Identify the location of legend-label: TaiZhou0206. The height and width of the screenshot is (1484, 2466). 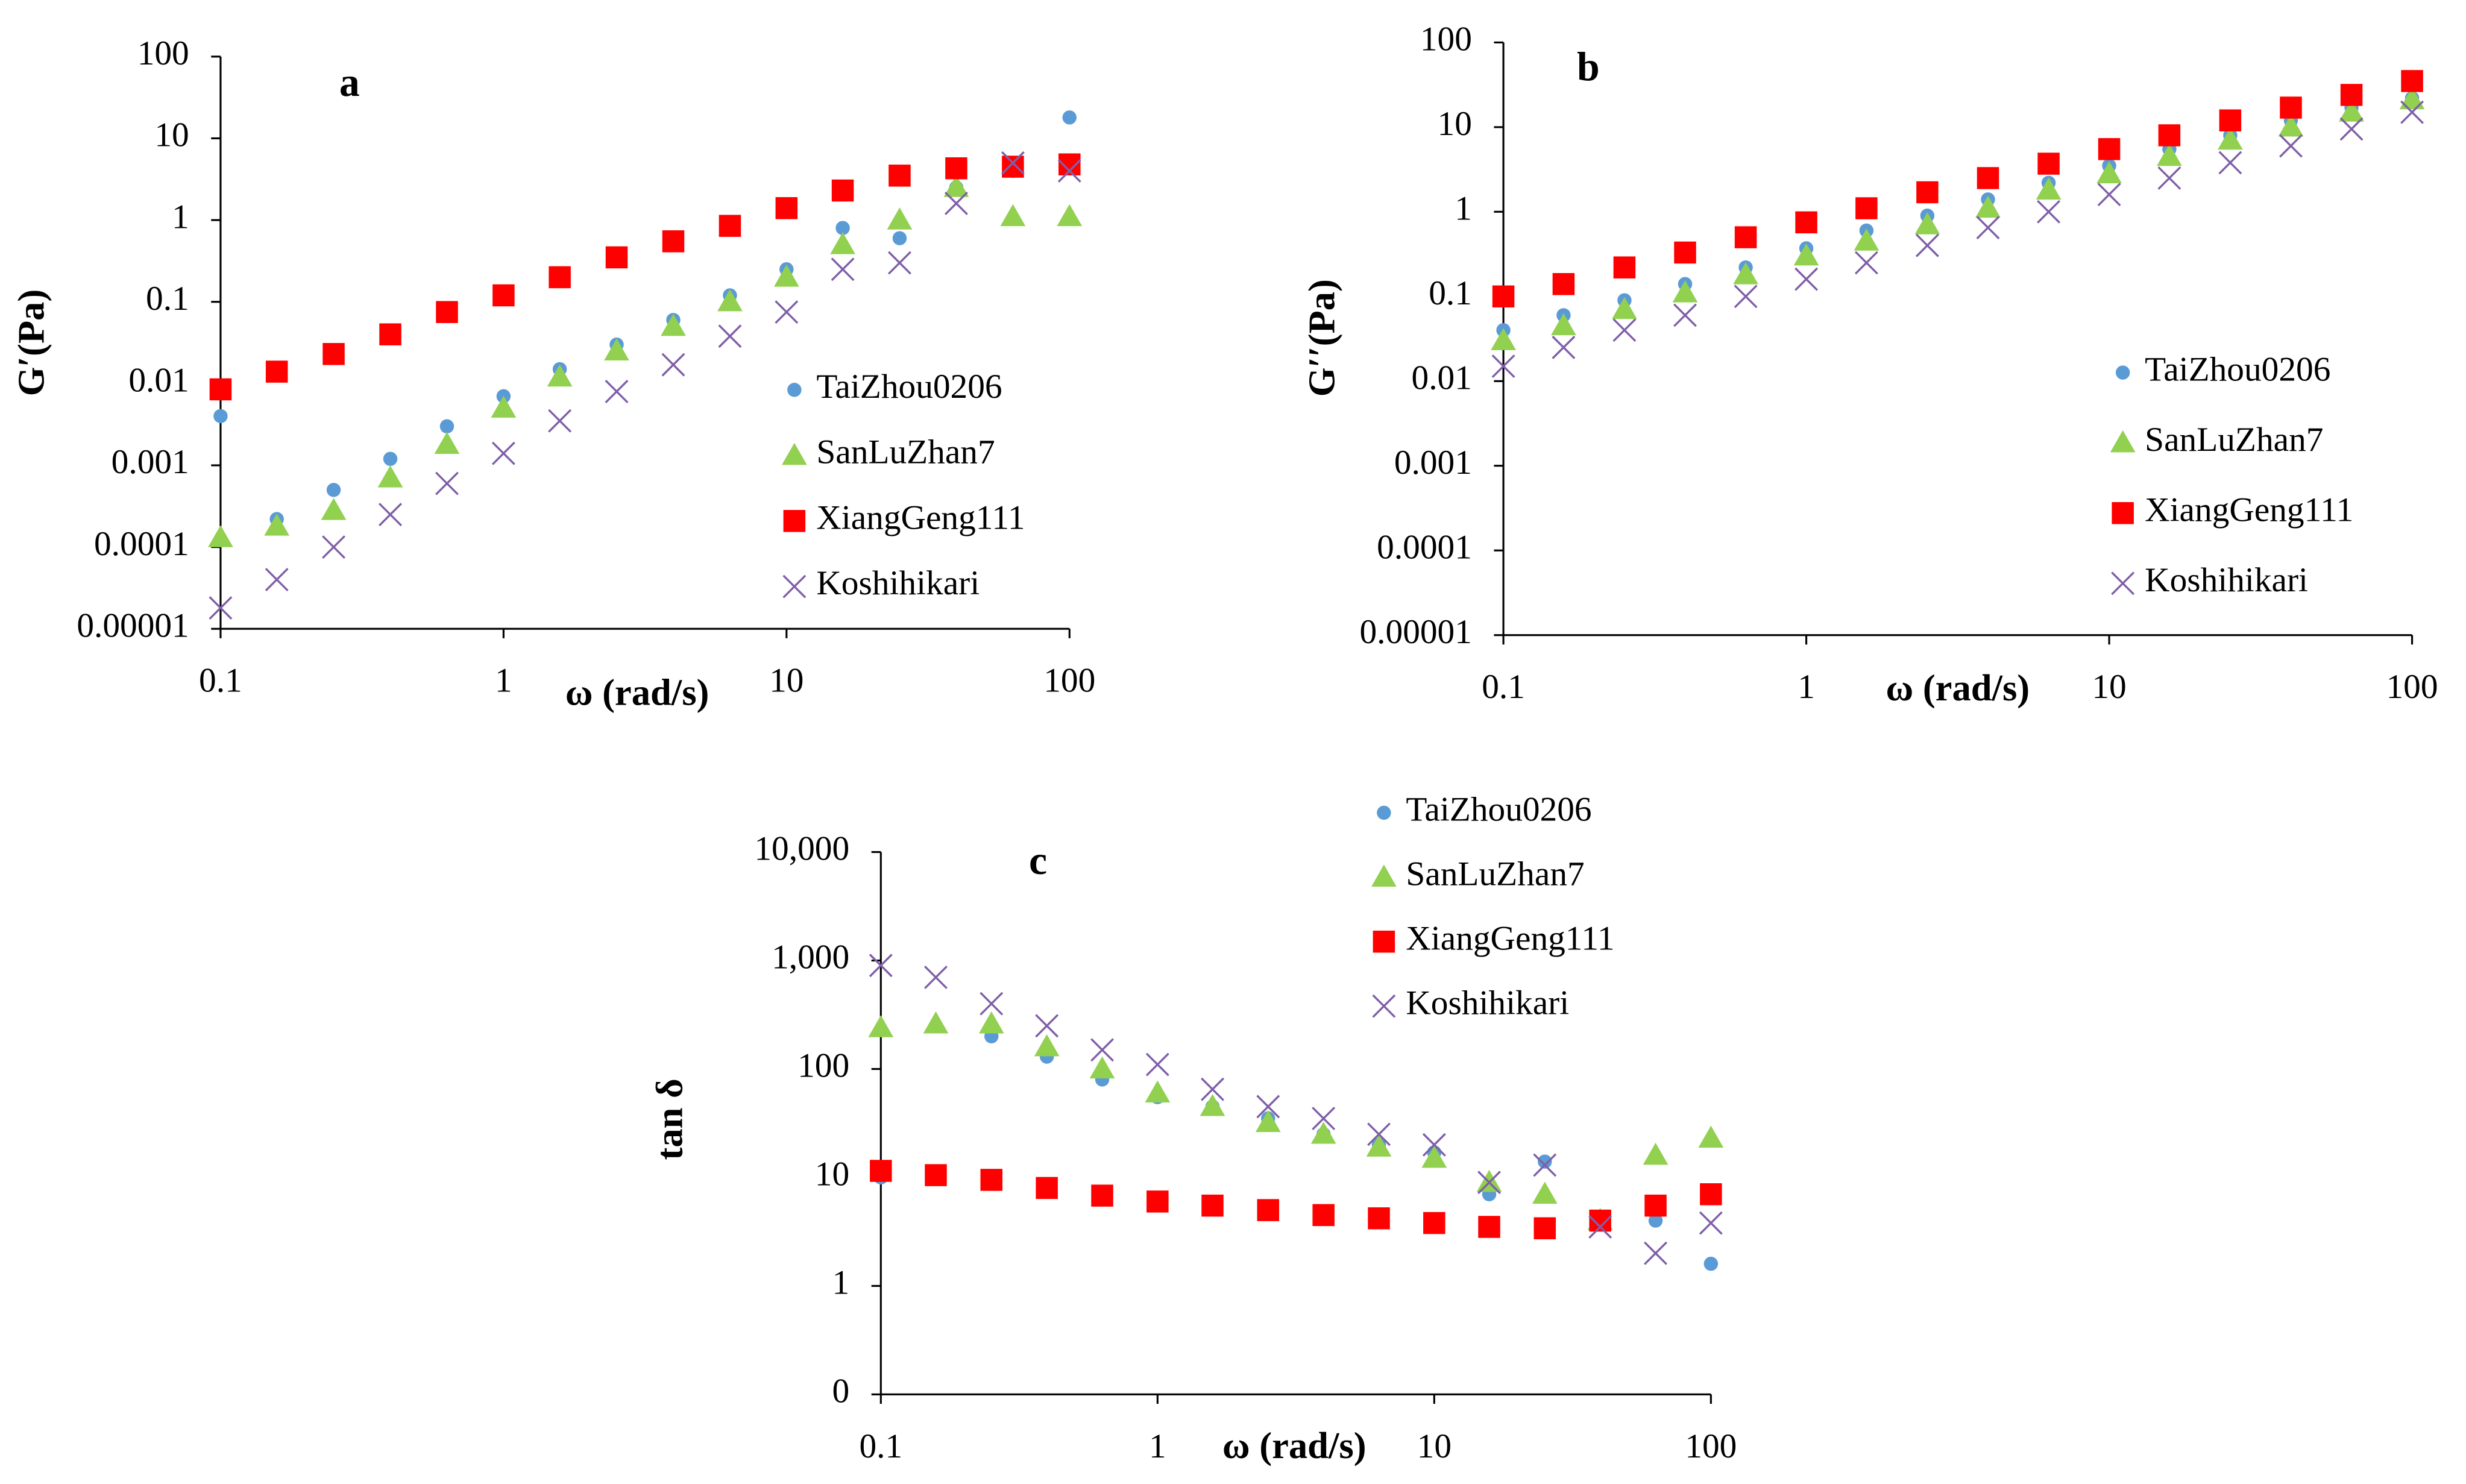
(909, 387).